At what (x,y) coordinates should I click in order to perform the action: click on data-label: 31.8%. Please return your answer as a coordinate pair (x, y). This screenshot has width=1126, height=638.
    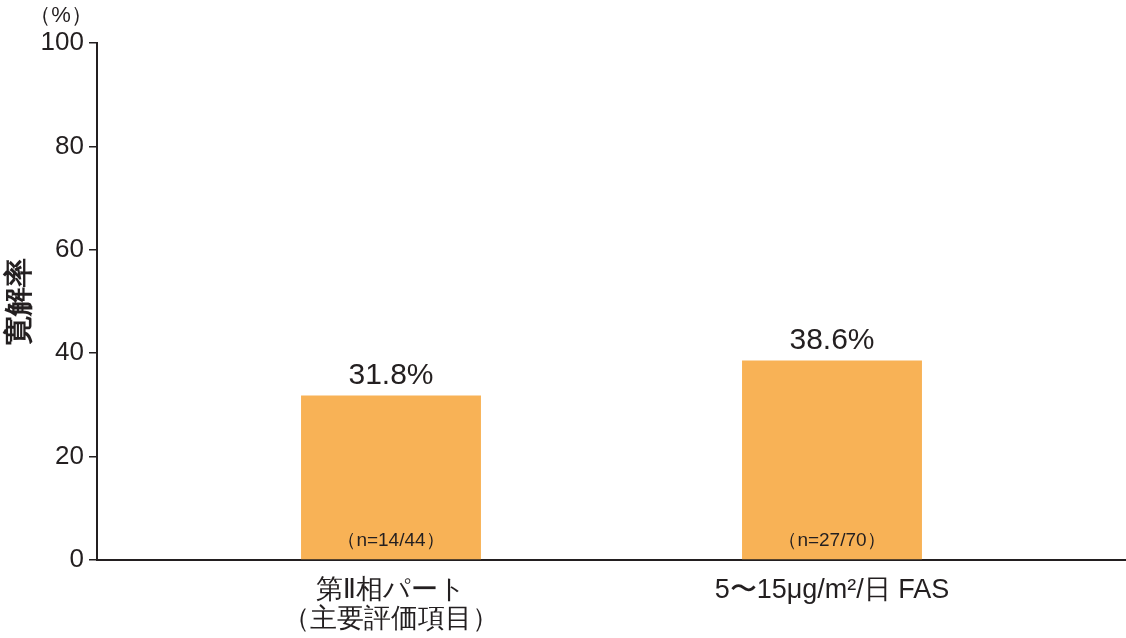
    Looking at the image, I should click on (391, 373).